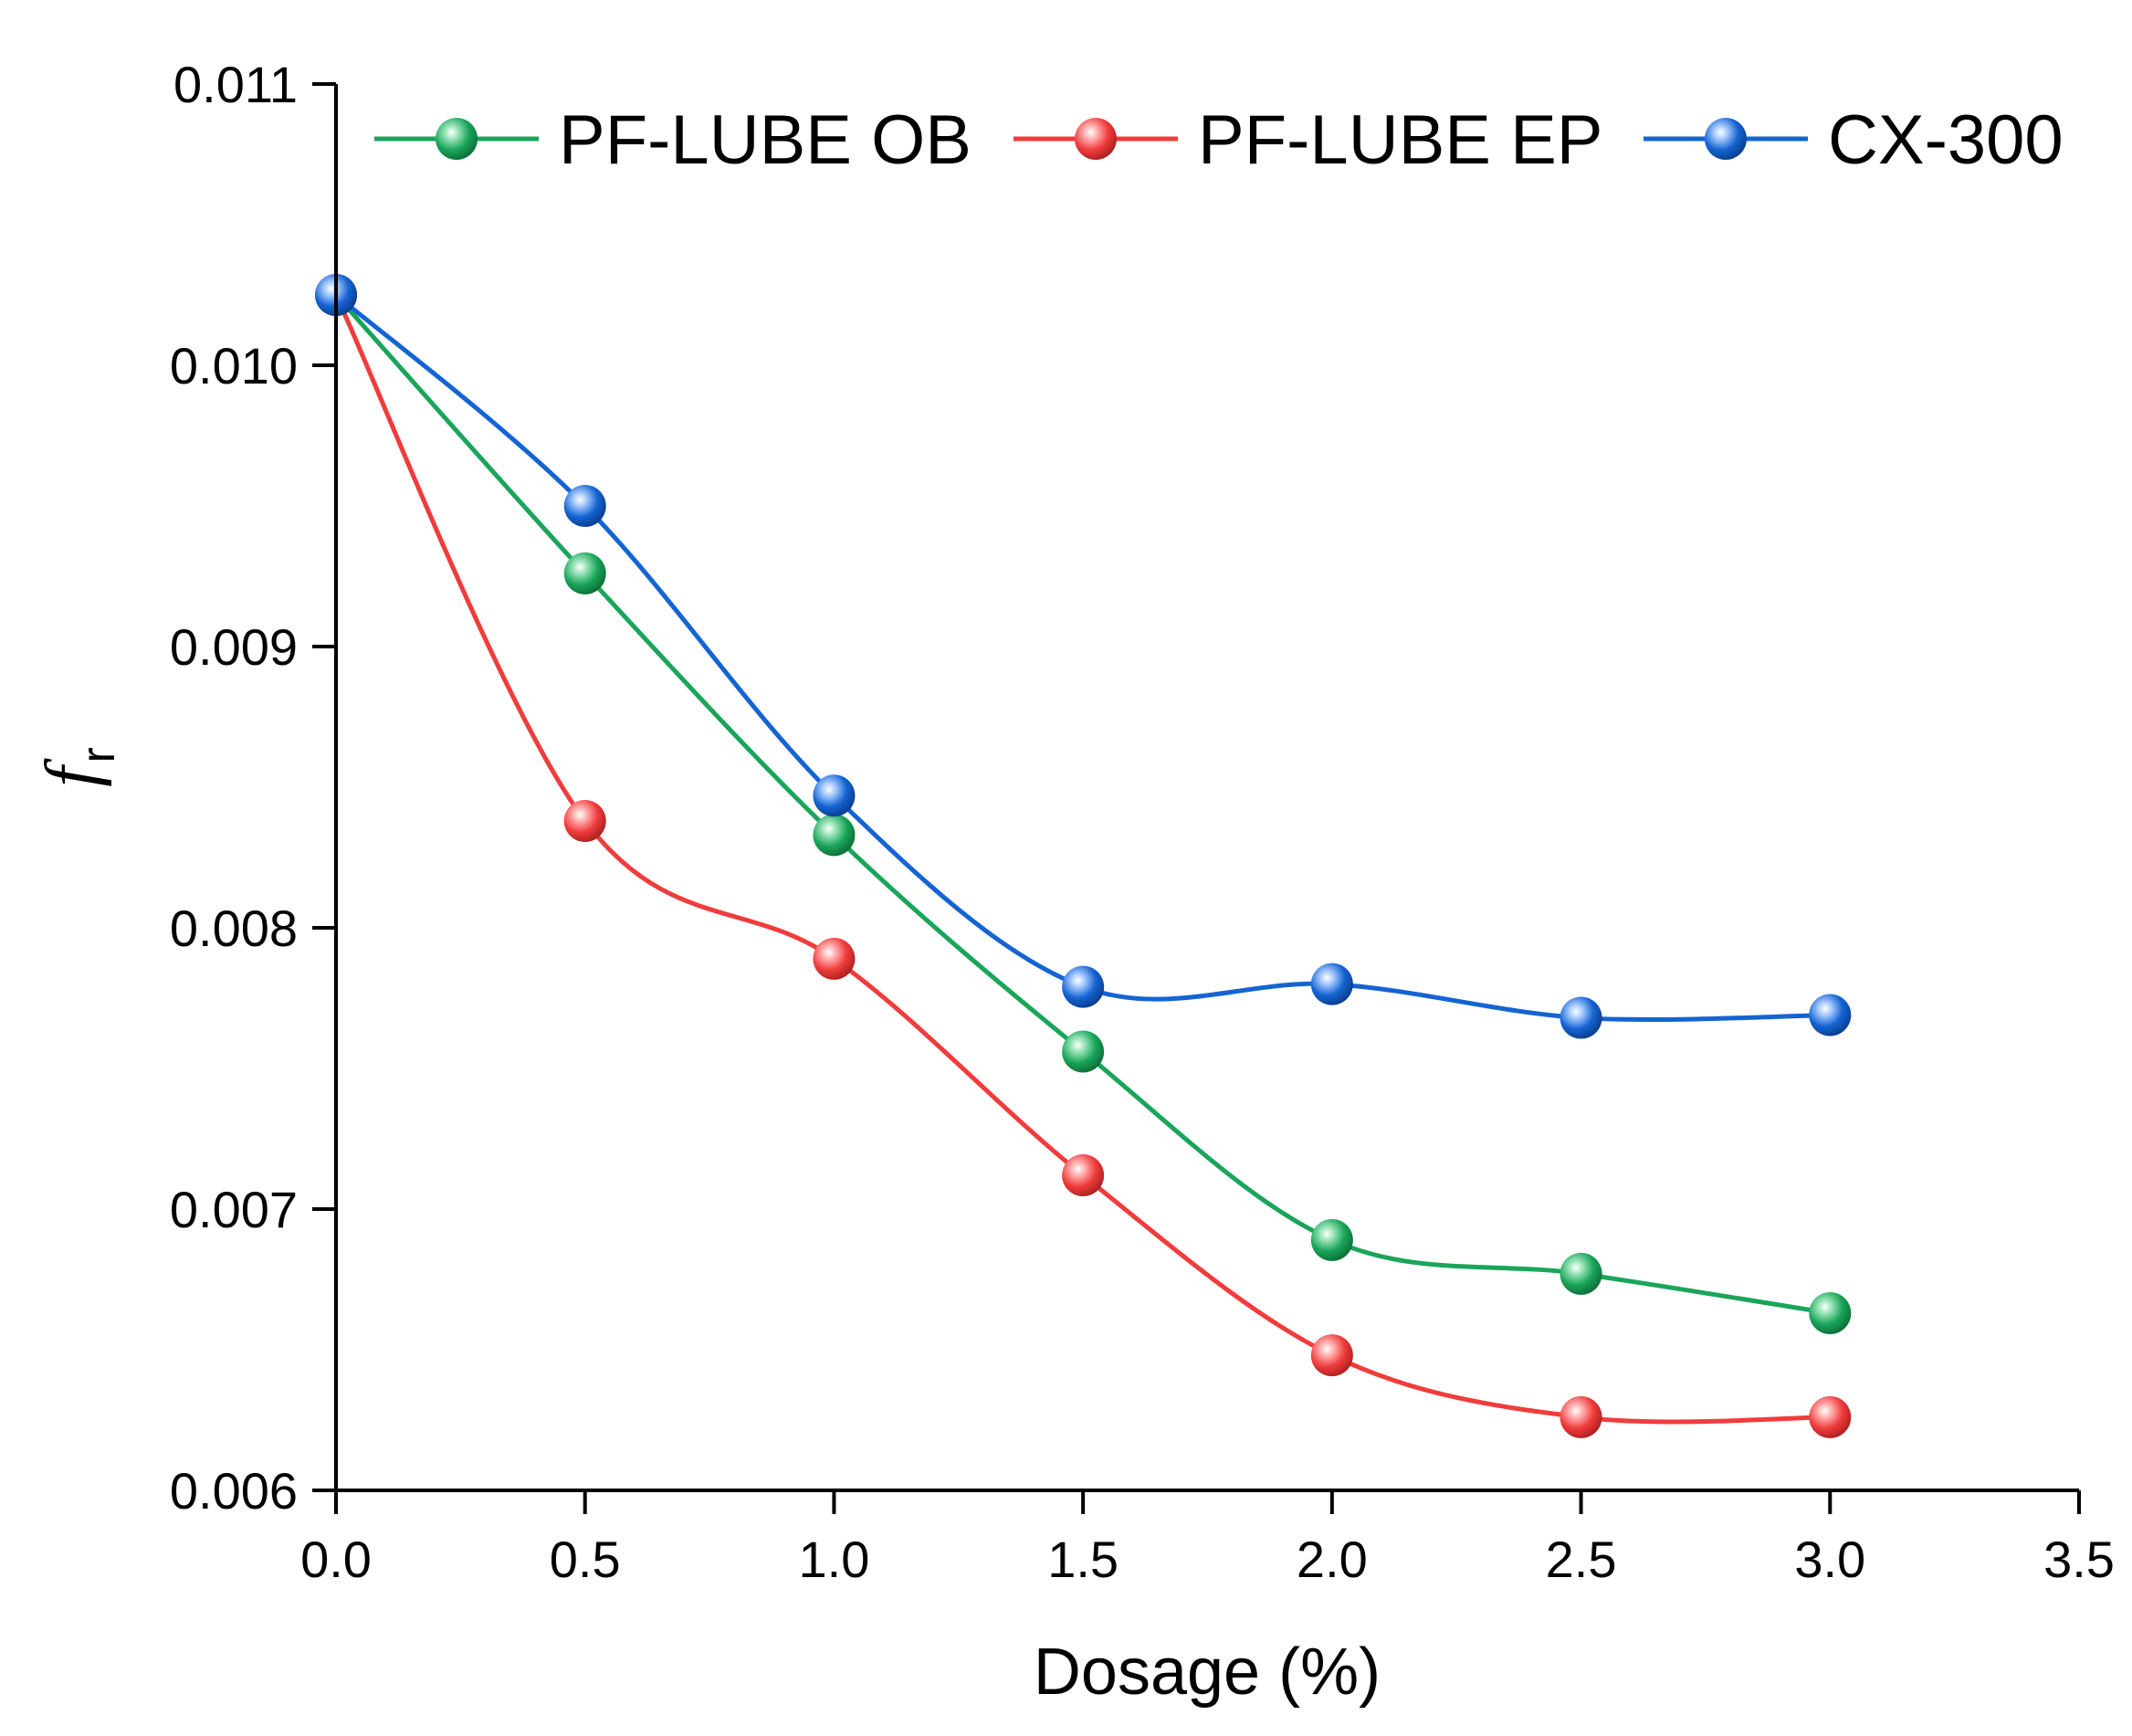 The image size is (2132, 1736). What do you see at coordinates (235, 84) in the screenshot?
I see `y-tick-label: 0.011` at bounding box center [235, 84].